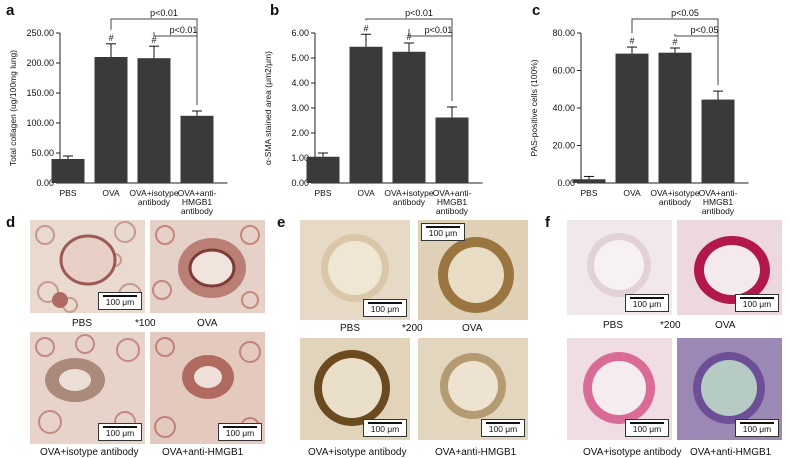 This screenshot has width=789, height=458. I want to click on panel-letter-c: c, so click(536, 10).